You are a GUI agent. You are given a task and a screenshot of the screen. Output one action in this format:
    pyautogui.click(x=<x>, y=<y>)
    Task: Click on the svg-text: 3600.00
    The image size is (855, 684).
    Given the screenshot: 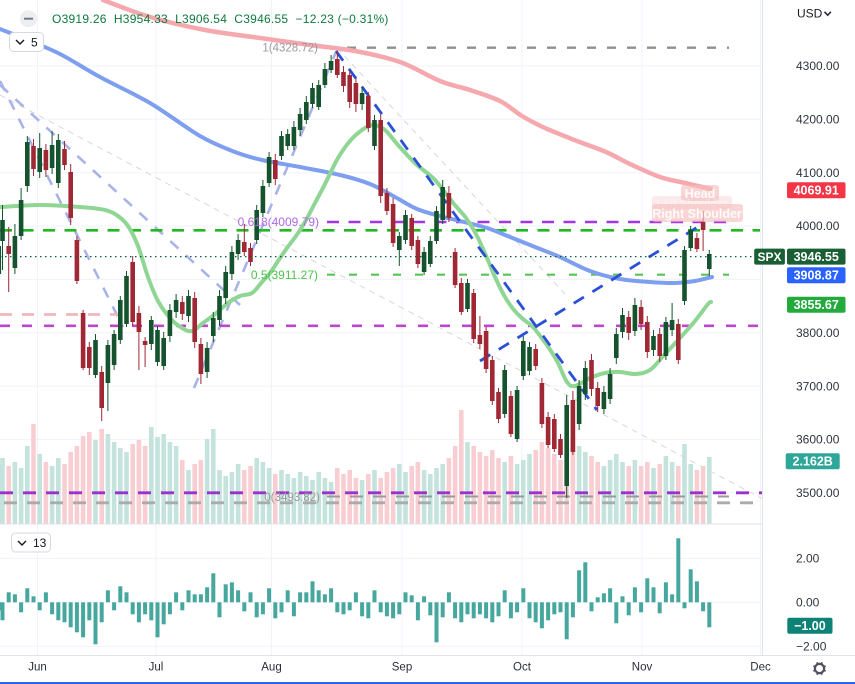 What is the action you would take?
    pyautogui.click(x=818, y=440)
    